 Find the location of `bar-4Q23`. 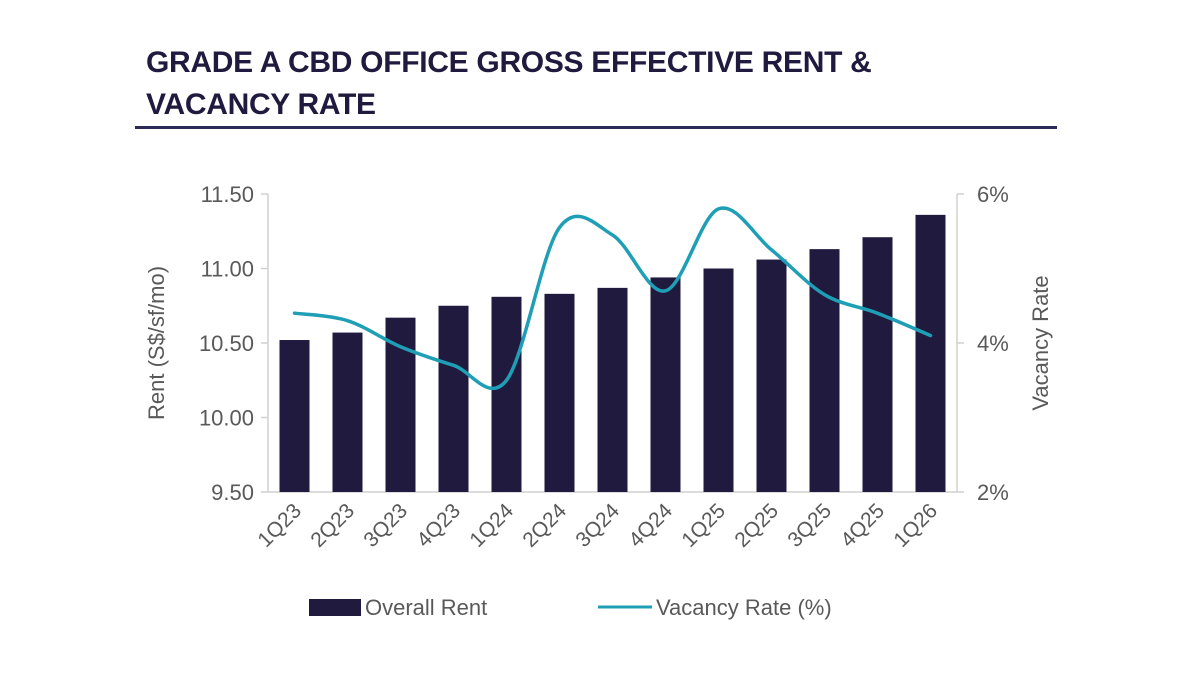

bar-4Q23 is located at coordinates (453, 398).